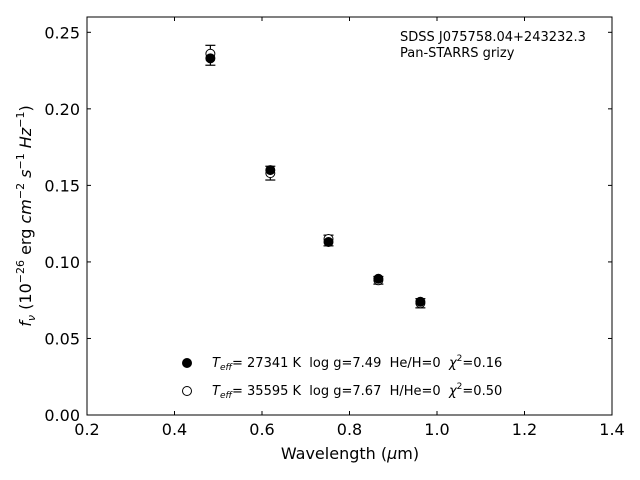  Describe the element at coordinates (62, 262) in the screenshot. I see `y-tick-label: 0.10` at that location.